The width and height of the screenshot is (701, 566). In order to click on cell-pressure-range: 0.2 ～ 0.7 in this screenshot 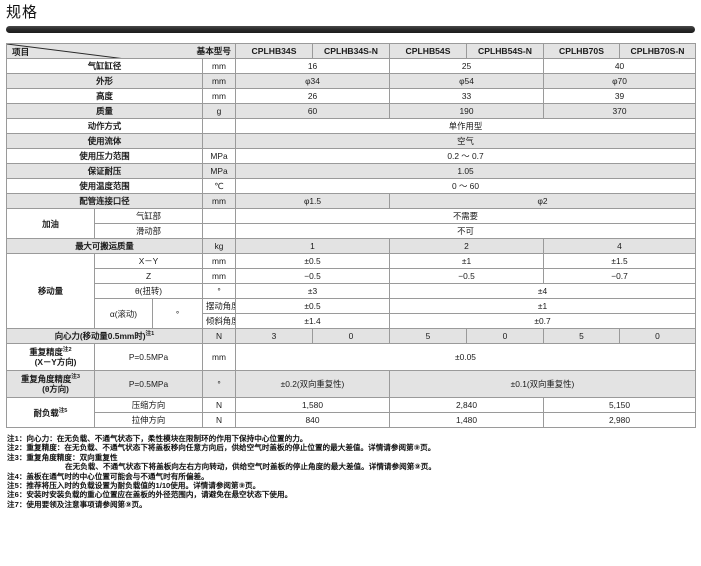, I will do `click(465, 156)`.